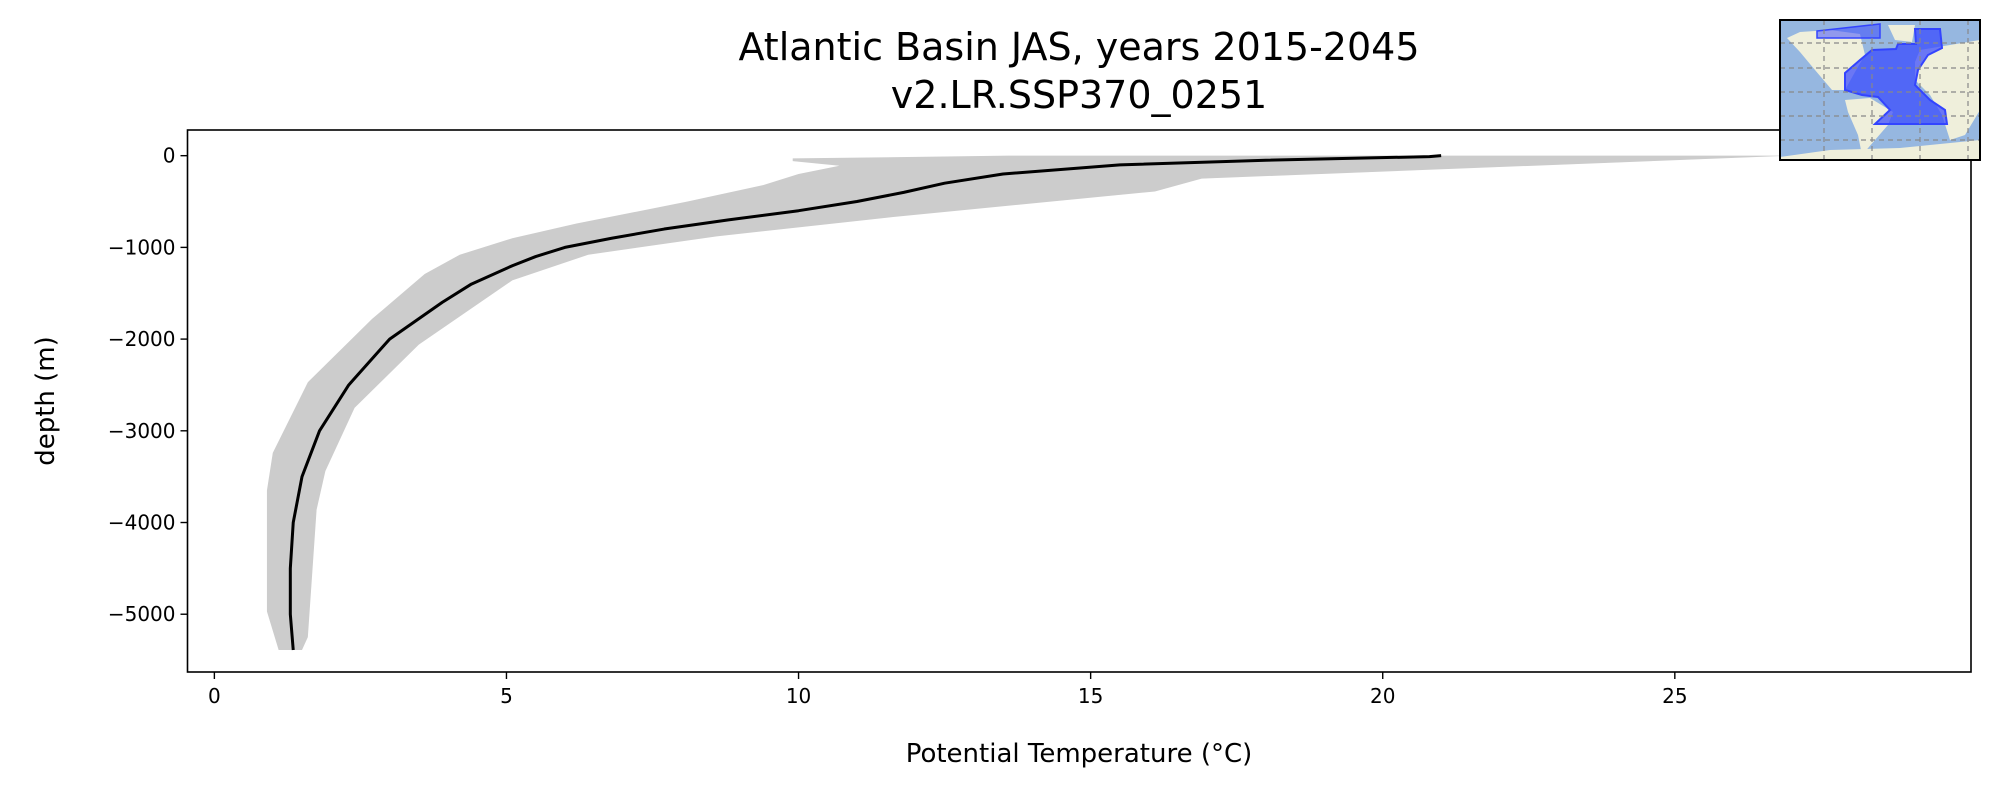 The image size is (2000, 800). What do you see at coordinates (798, 696) in the screenshot?
I see `x-tick-label: 10` at bounding box center [798, 696].